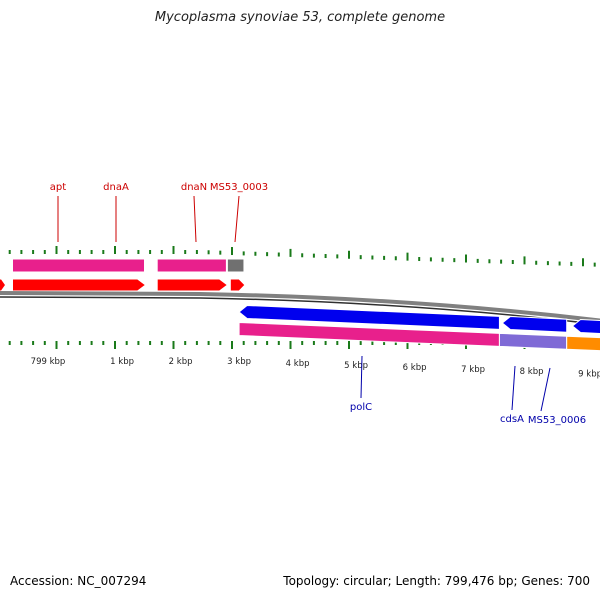  I want to click on reverse-gene-labels: polC cdsA MS53_0006, so click(468, 390).